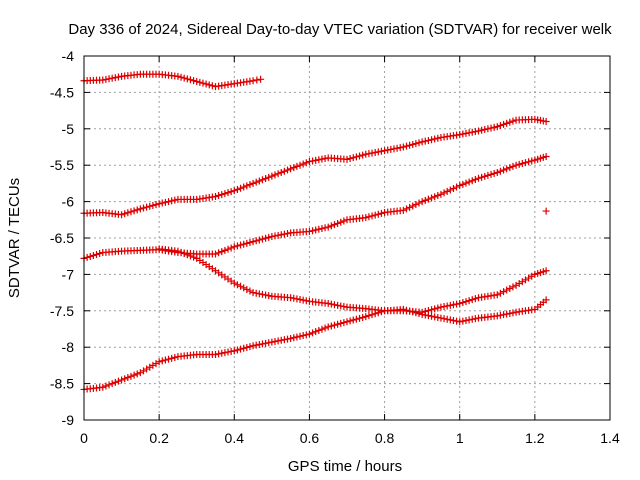 The height and width of the screenshot is (480, 640). Describe the element at coordinates (62, 384) in the screenshot. I see `y-tick-label: -8.5` at that location.